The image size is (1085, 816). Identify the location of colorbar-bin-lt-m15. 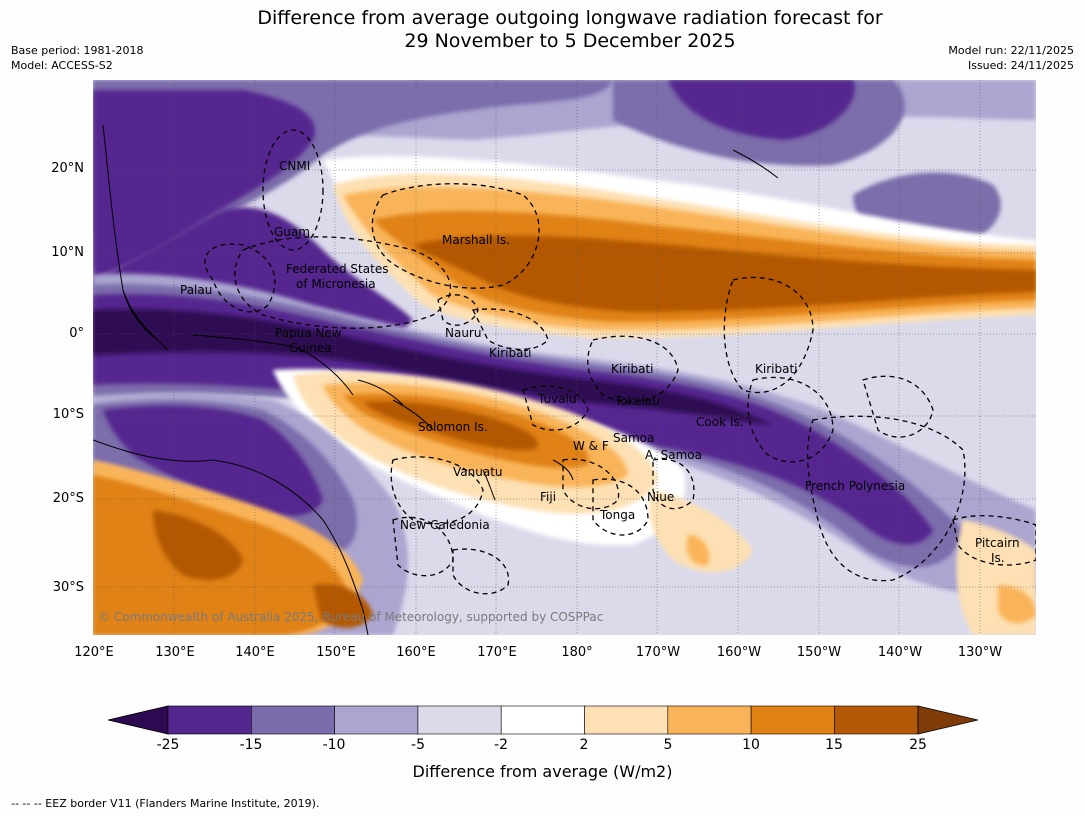
(209, 720).